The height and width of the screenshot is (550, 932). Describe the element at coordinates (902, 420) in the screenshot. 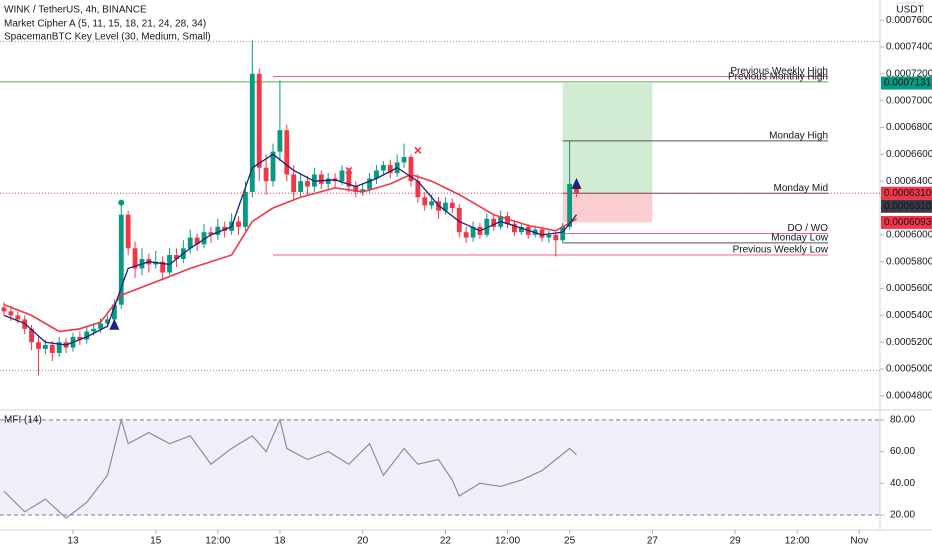

I see `mfi-tick-label: 80.00` at that location.